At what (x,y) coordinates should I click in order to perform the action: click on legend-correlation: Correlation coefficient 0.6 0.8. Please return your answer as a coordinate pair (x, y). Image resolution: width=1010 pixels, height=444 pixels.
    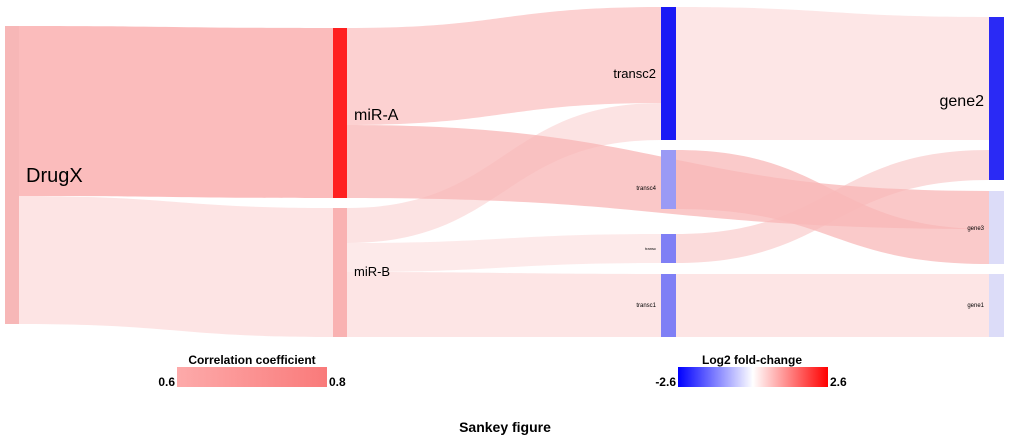
    Looking at the image, I should click on (252, 371).